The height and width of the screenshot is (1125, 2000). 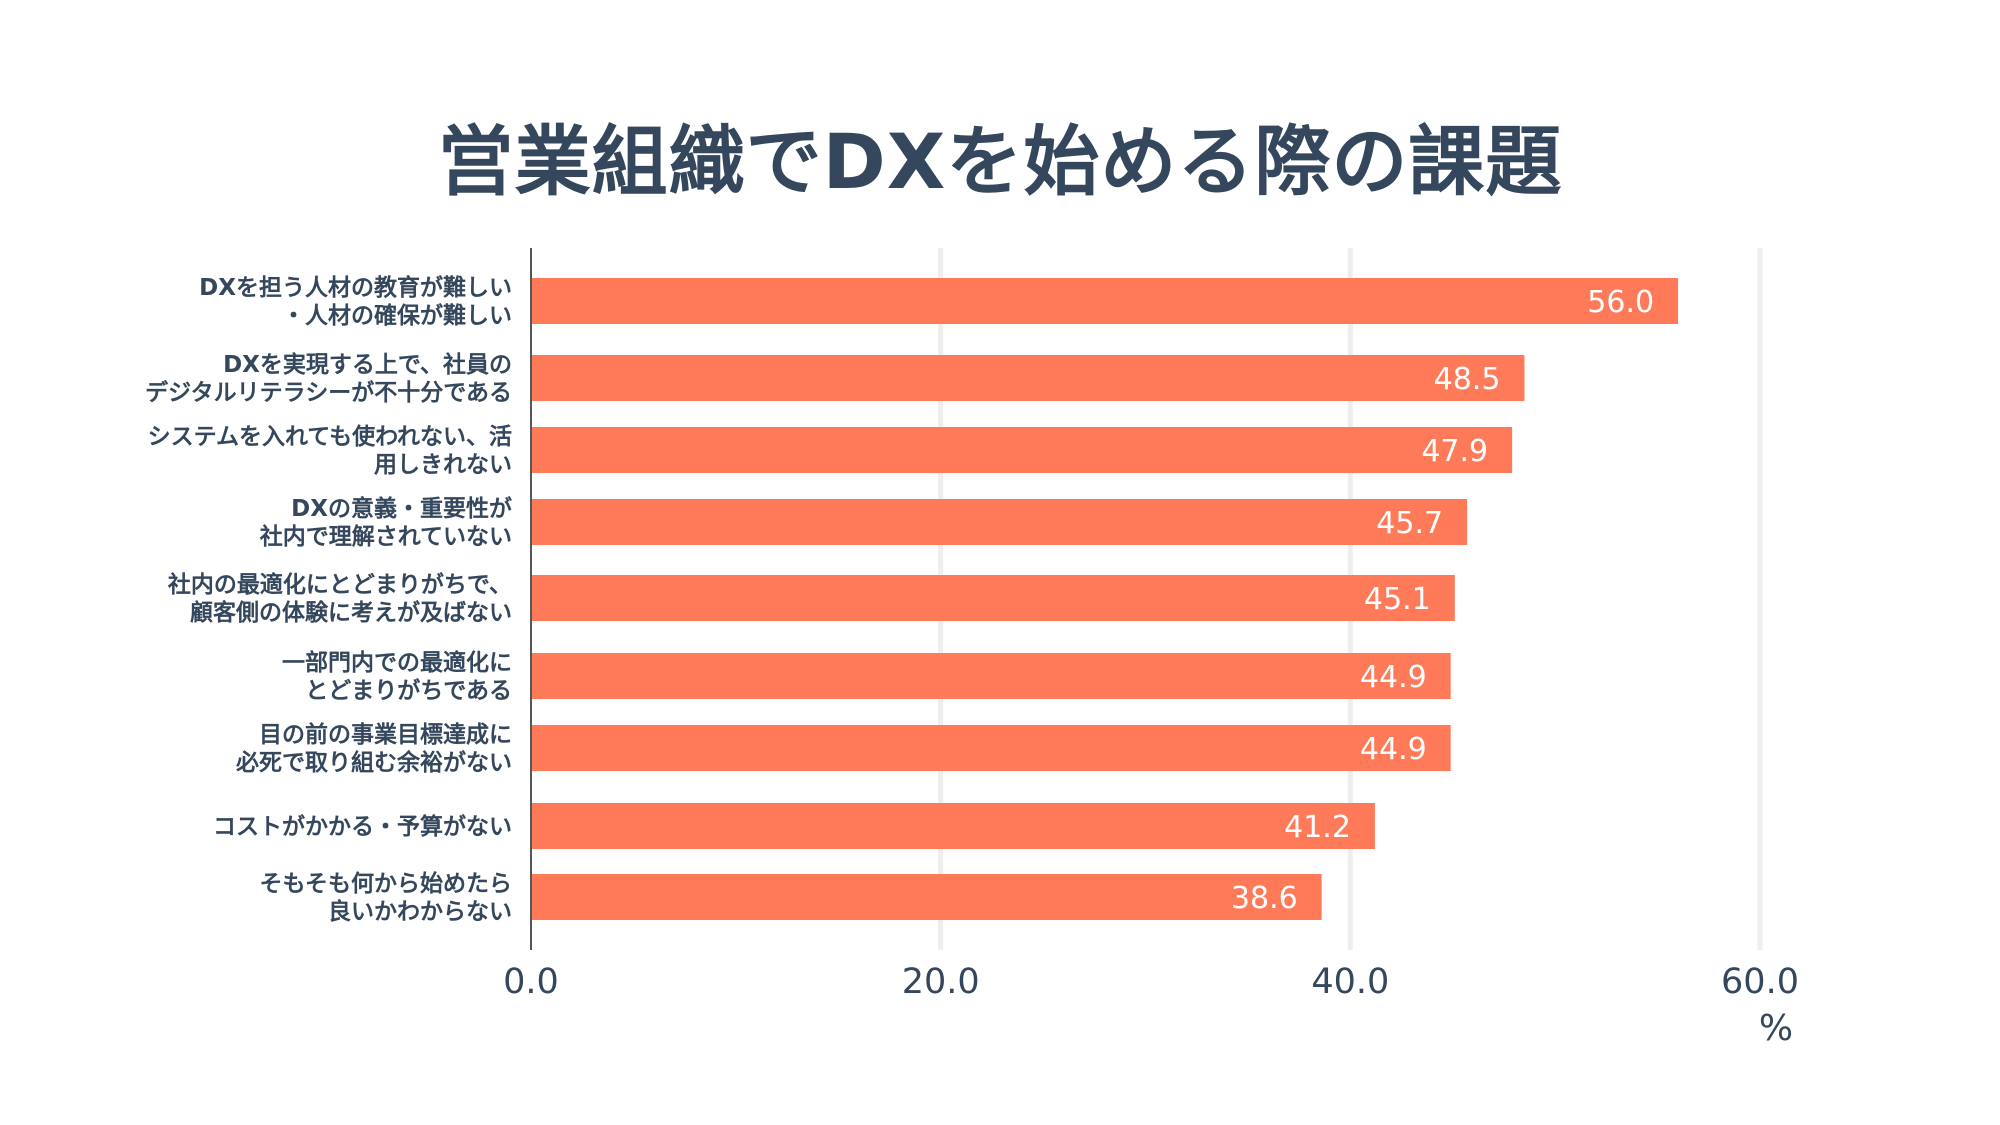 I want to click on category-label: ・人材の確保が難しい, so click(x=397, y=315).